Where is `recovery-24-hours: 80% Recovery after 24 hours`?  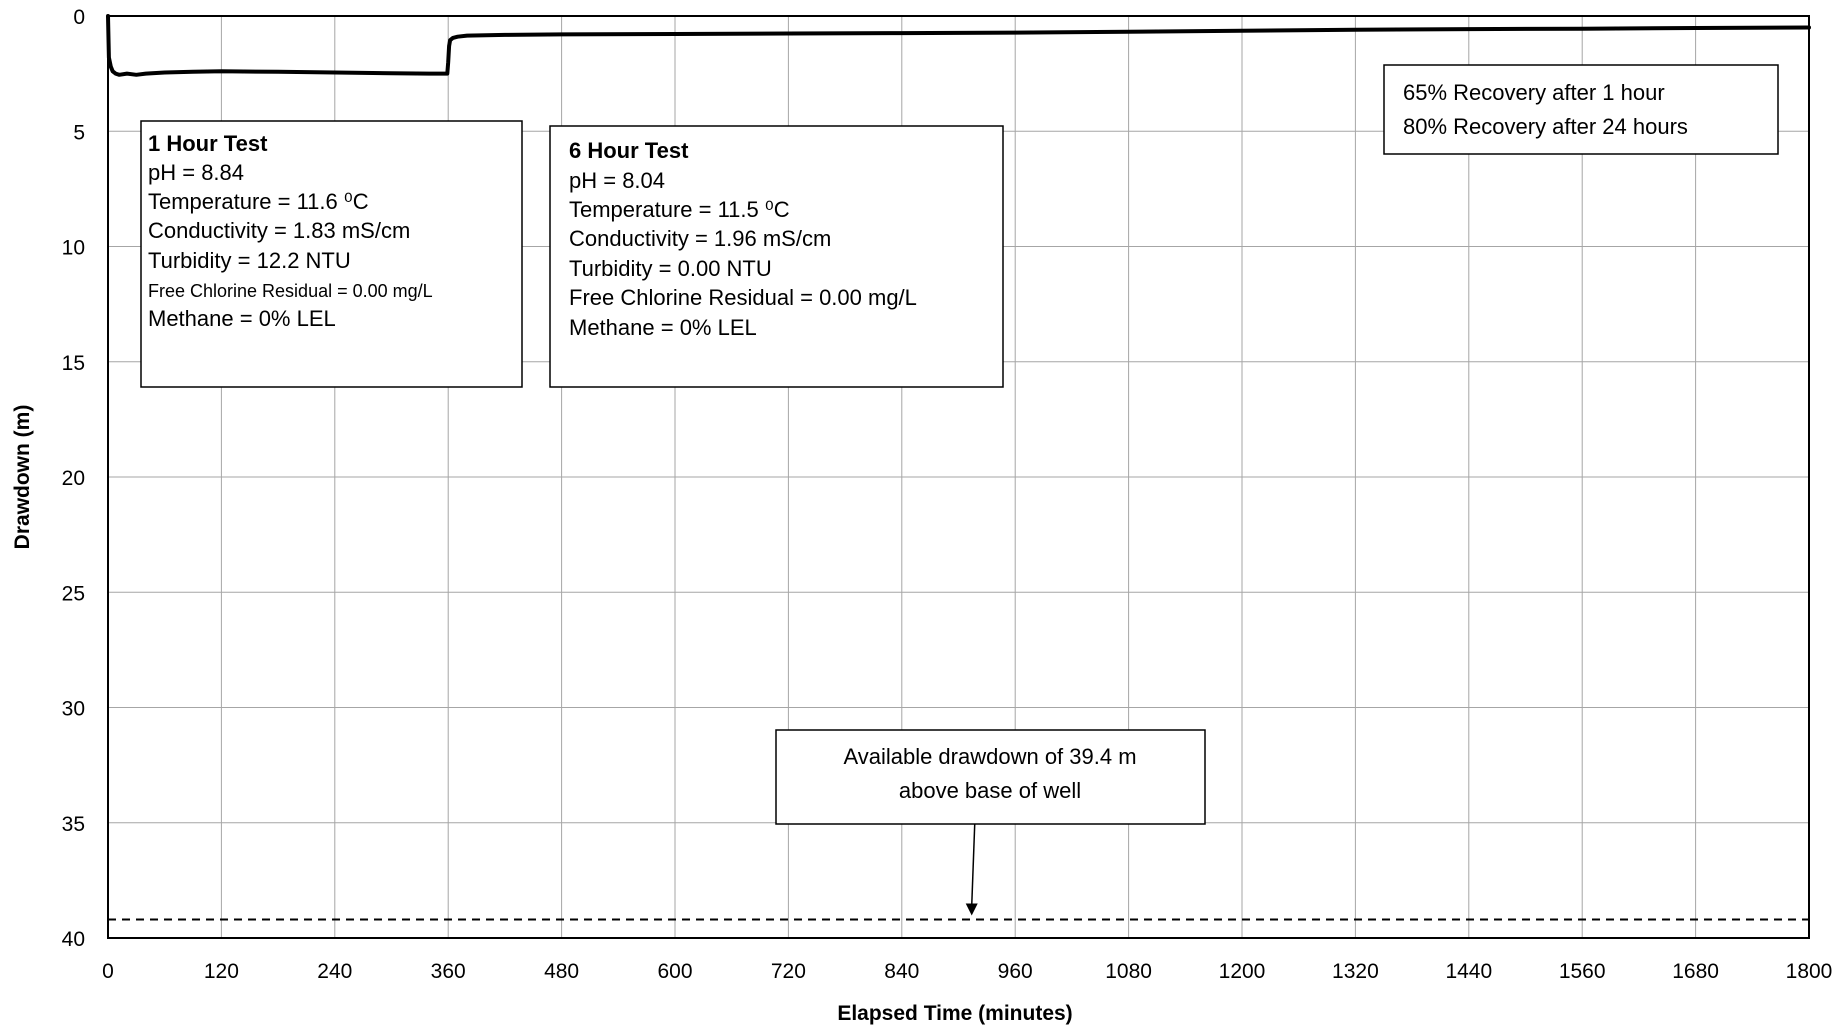 recovery-24-hours: 80% Recovery after 24 hours is located at coordinates (1545, 126).